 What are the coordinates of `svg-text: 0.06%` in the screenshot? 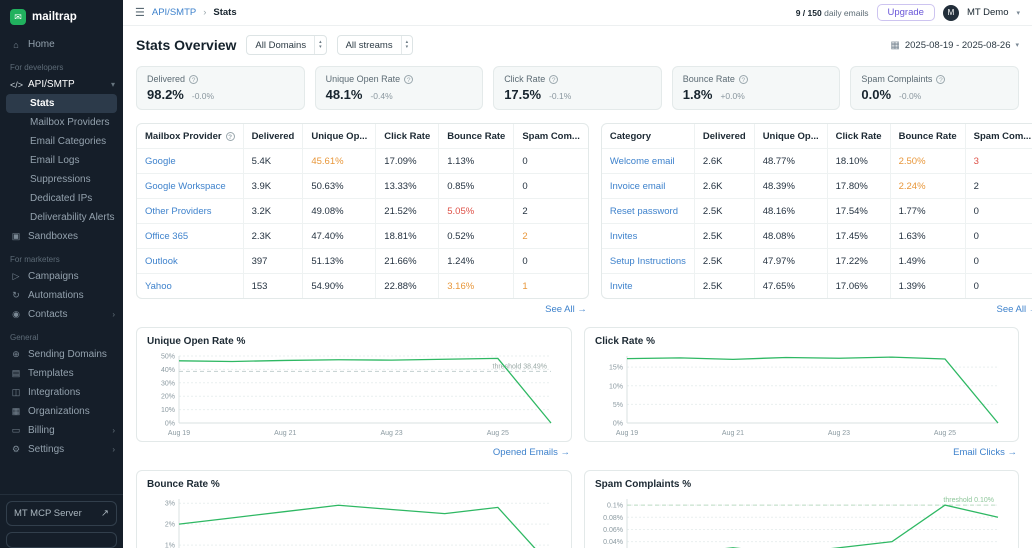 It's located at (613, 530).